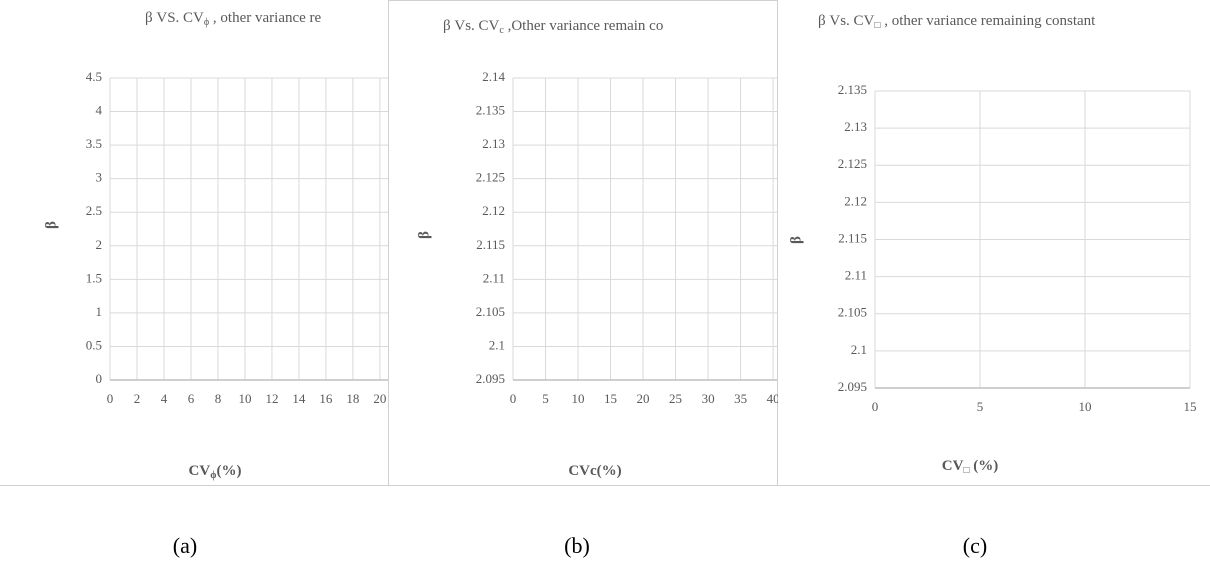 This screenshot has width=1210, height=568. What do you see at coordinates (773, 398) in the screenshot?
I see `x-tick-label: 40` at bounding box center [773, 398].